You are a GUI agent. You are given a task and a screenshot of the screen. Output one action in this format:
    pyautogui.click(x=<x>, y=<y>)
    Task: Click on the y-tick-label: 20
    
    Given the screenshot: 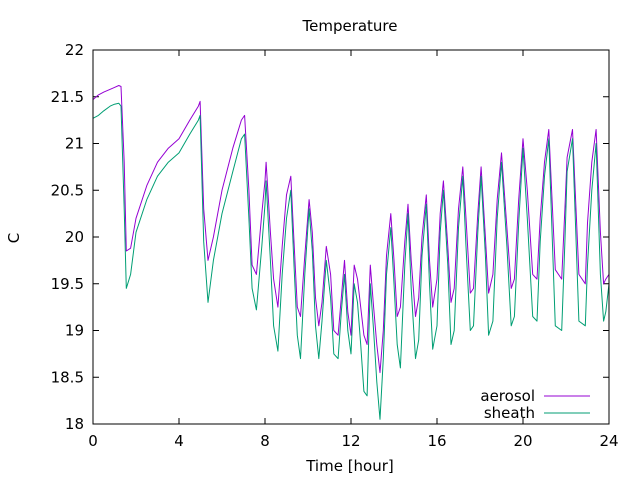 What is the action you would take?
    pyautogui.click(x=74, y=237)
    